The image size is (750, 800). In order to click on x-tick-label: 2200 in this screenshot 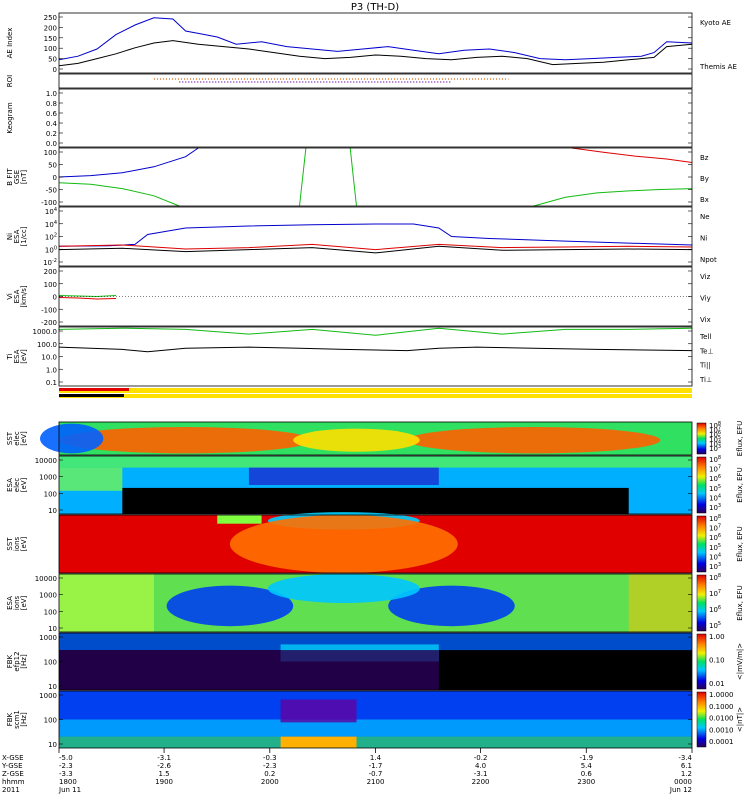, I will do `click(481, 782)`.